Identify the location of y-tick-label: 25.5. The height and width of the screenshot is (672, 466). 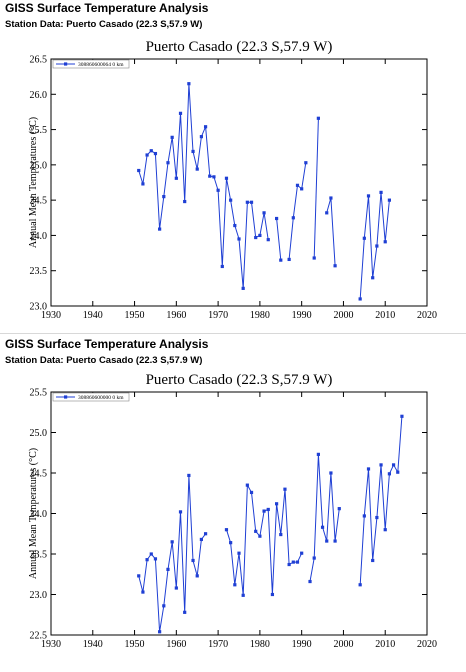
(39, 393).